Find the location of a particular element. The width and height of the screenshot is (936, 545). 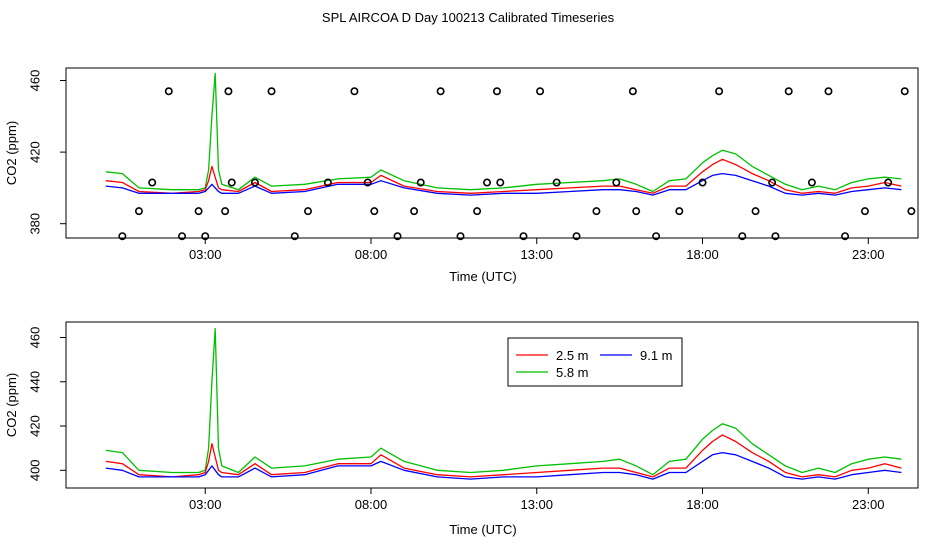

x-tick-label-0-3: 18:00 is located at coordinates (702, 254).